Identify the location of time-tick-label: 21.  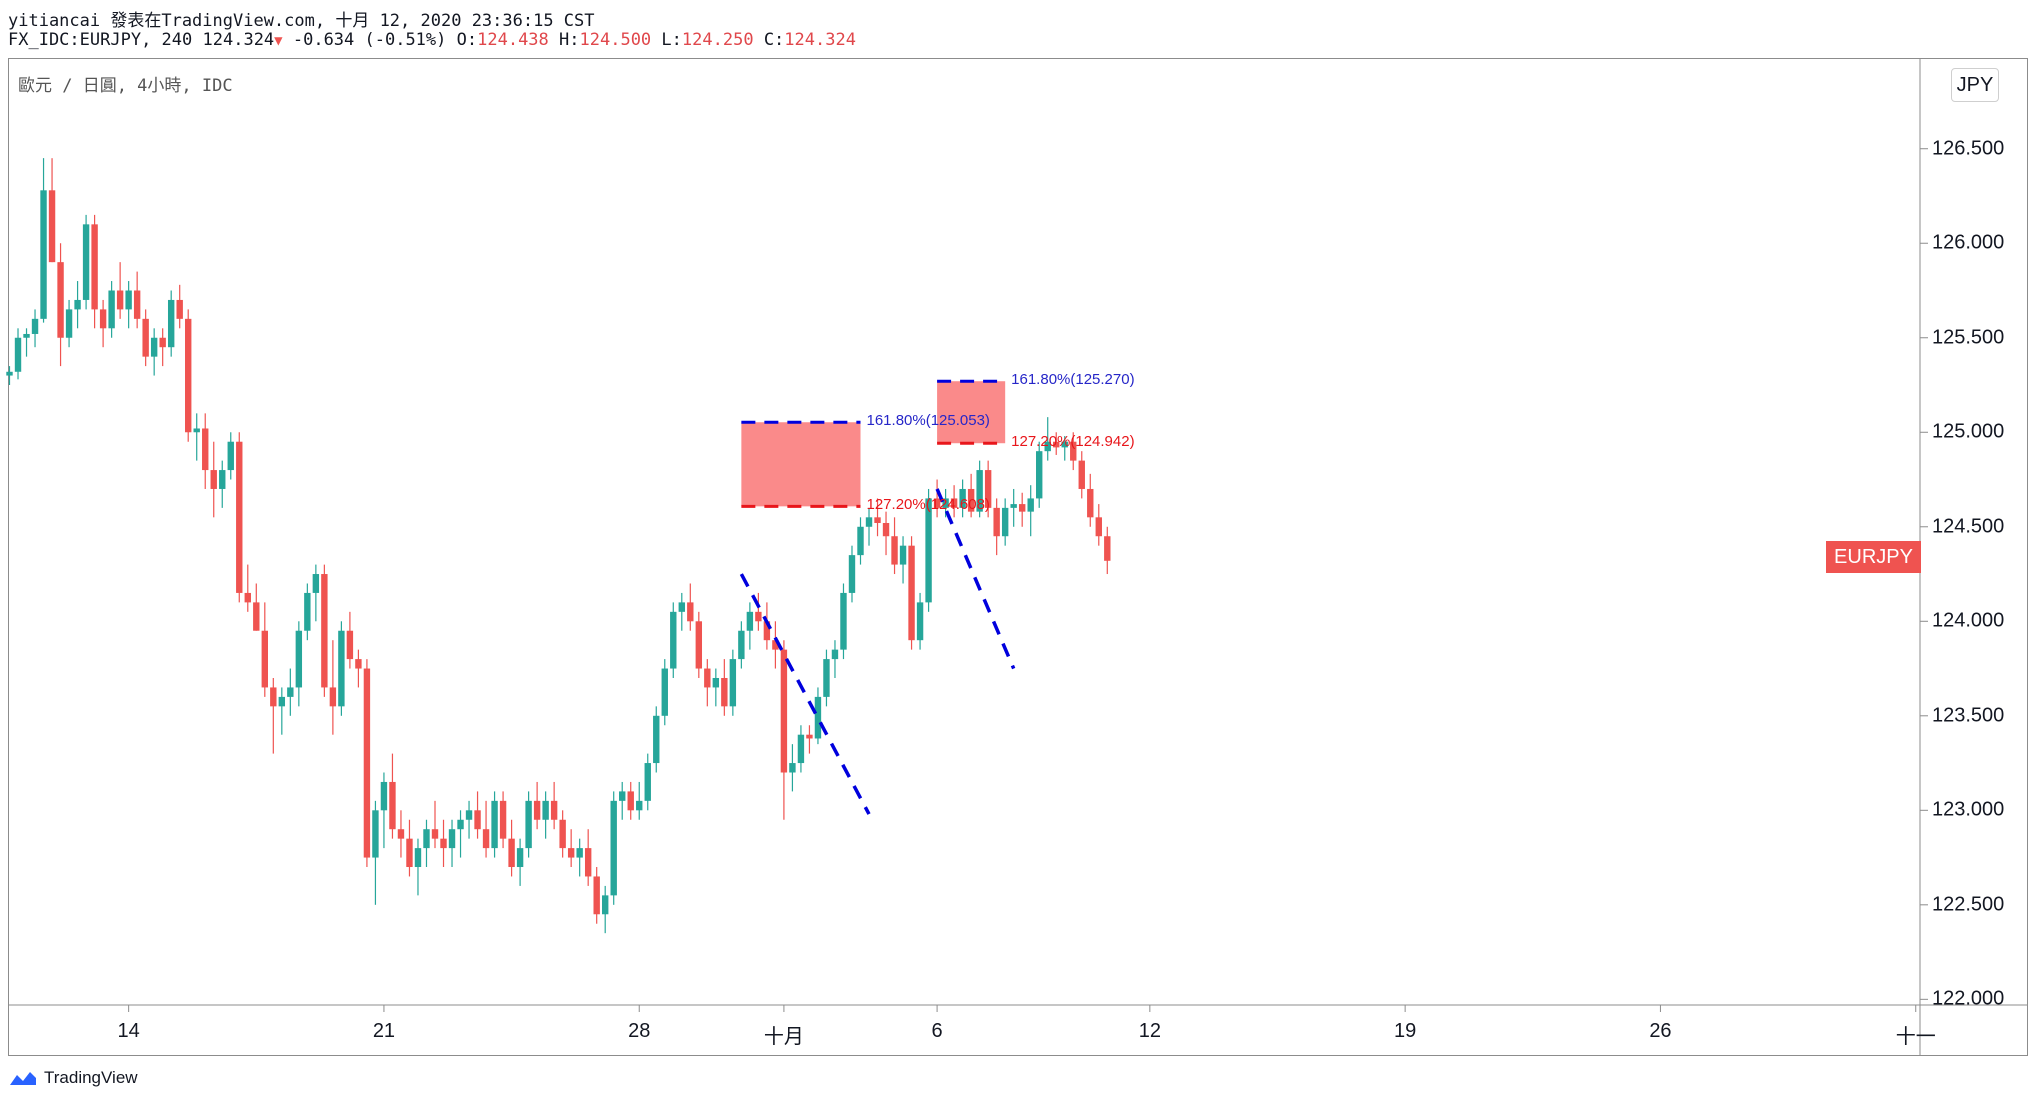
(384, 1031).